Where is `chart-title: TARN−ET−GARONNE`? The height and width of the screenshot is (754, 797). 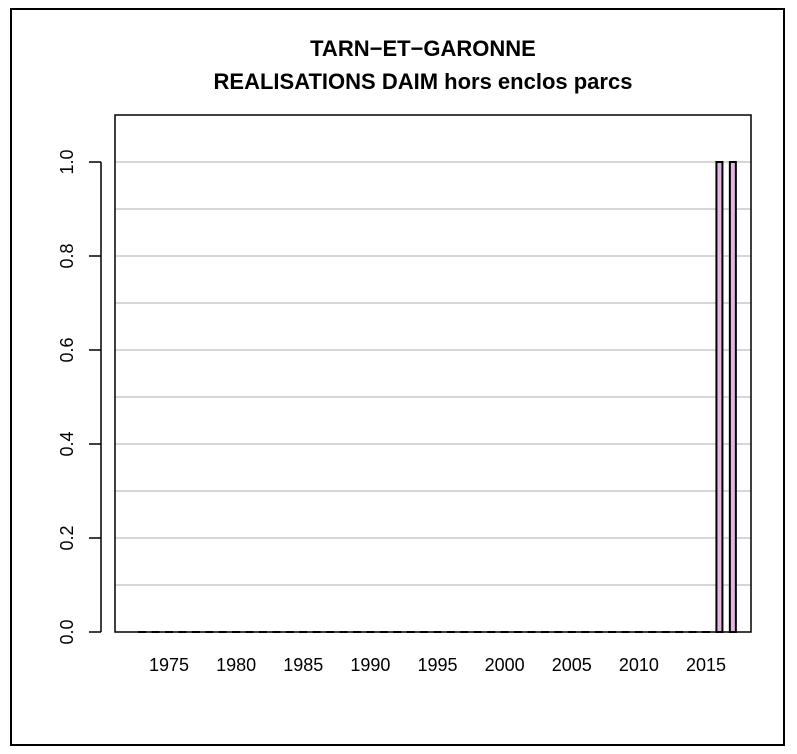 chart-title: TARN−ET−GARONNE is located at coordinates (423, 48).